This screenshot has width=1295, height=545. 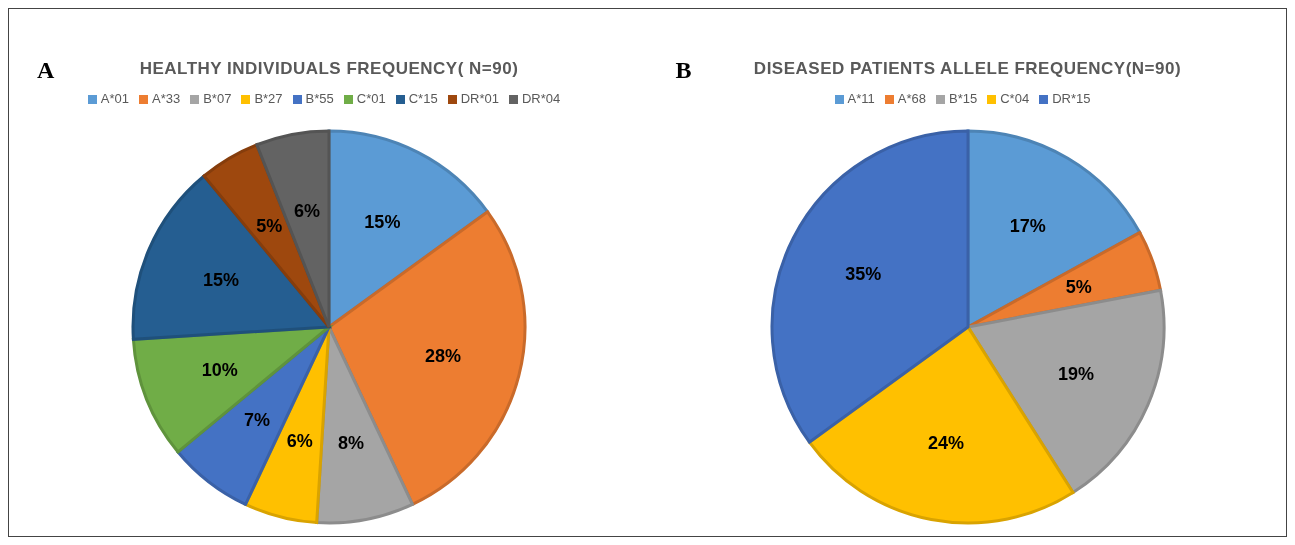 I want to click on legend-label: A*11, so click(x=861, y=98).